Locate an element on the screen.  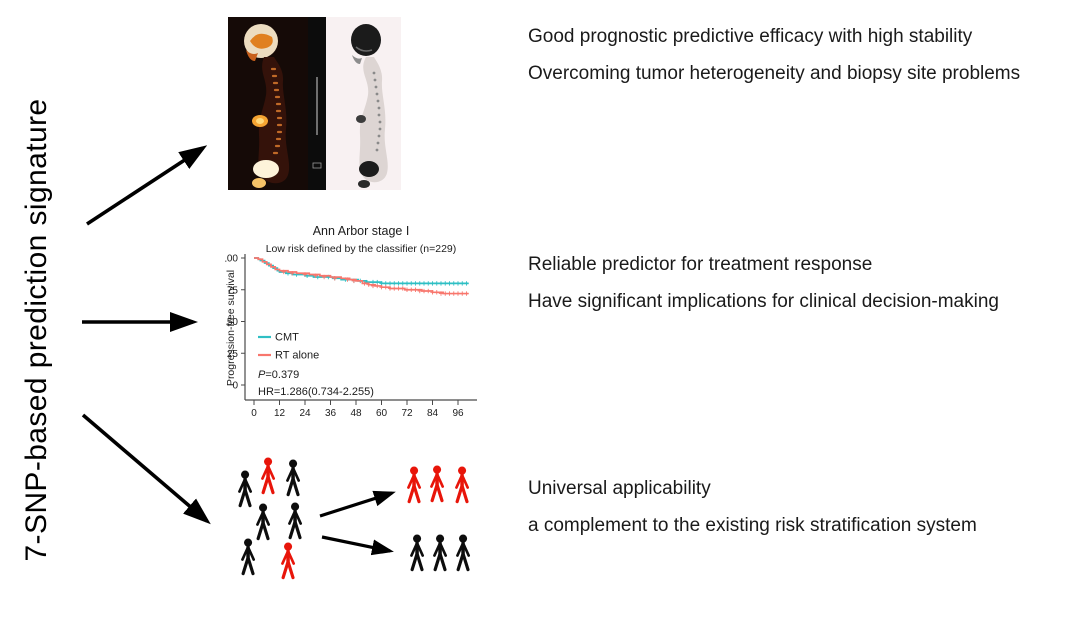
km-y-tick-label: 50 is located at coordinates (233, 322).